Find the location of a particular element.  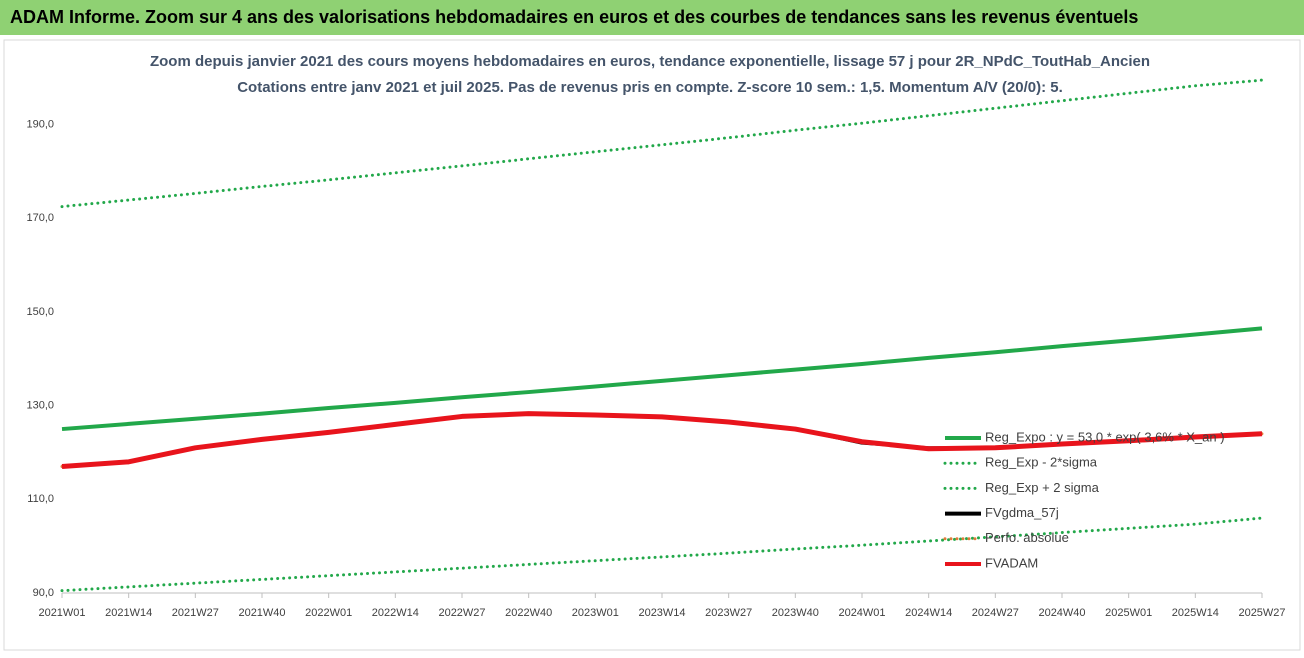

legend-label: Perfo. absolue is located at coordinates (1027, 537).